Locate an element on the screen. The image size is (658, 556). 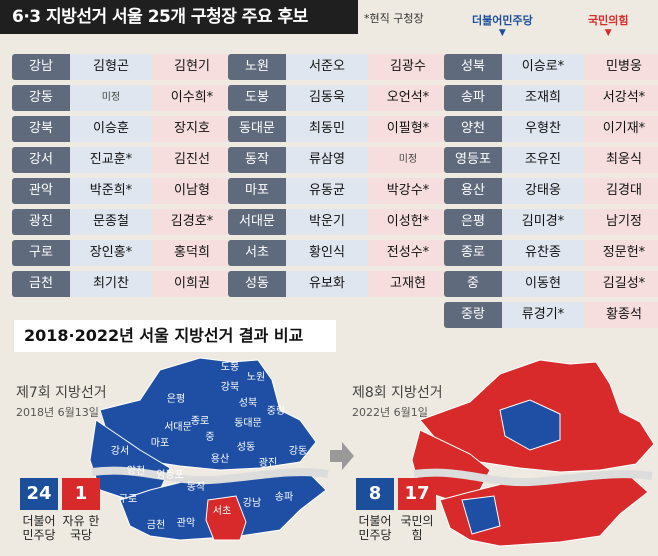
dem-candidate: 장인홍* is located at coordinates (111, 253).